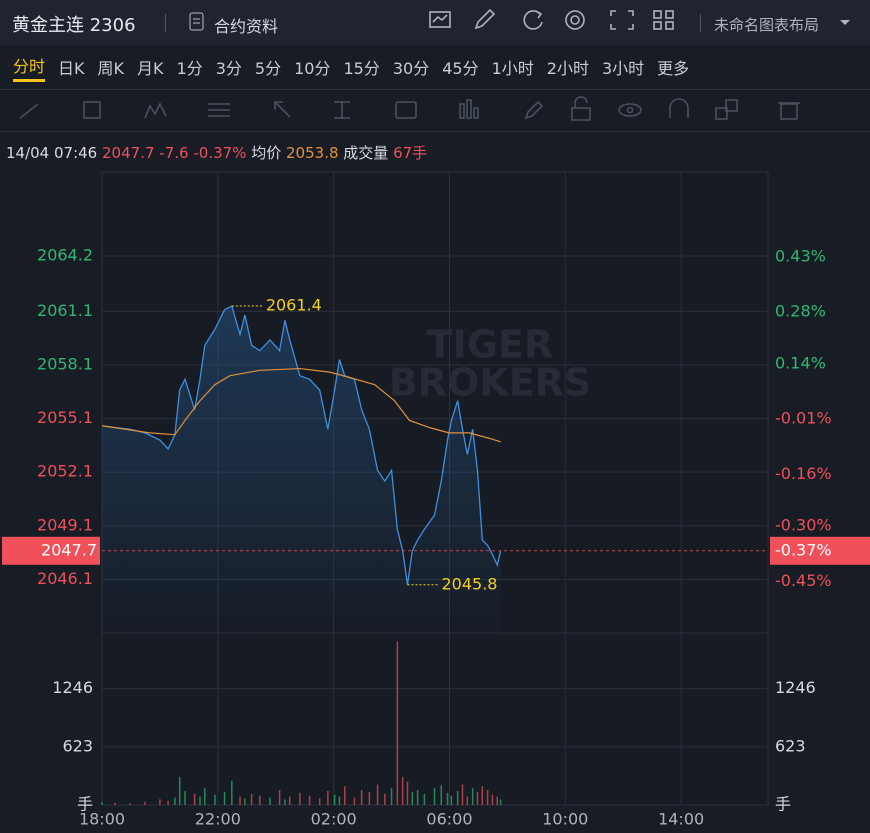 This screenshot has height=833, width=870. What do you see at coordinates (800, 311) in the screenshot?
I see `y2-tick-label: 0.28%` at bounding box center [800, 311].